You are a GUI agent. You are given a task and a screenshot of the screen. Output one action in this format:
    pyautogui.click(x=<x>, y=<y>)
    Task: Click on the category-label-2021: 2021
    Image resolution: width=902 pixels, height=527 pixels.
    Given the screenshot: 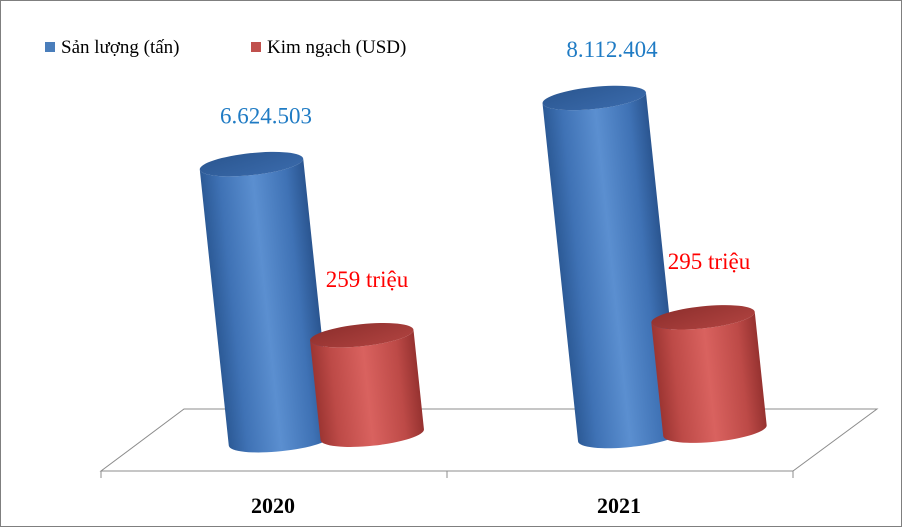 What is the action you would take?
    pyautogui.click(x=619, y=505)
    